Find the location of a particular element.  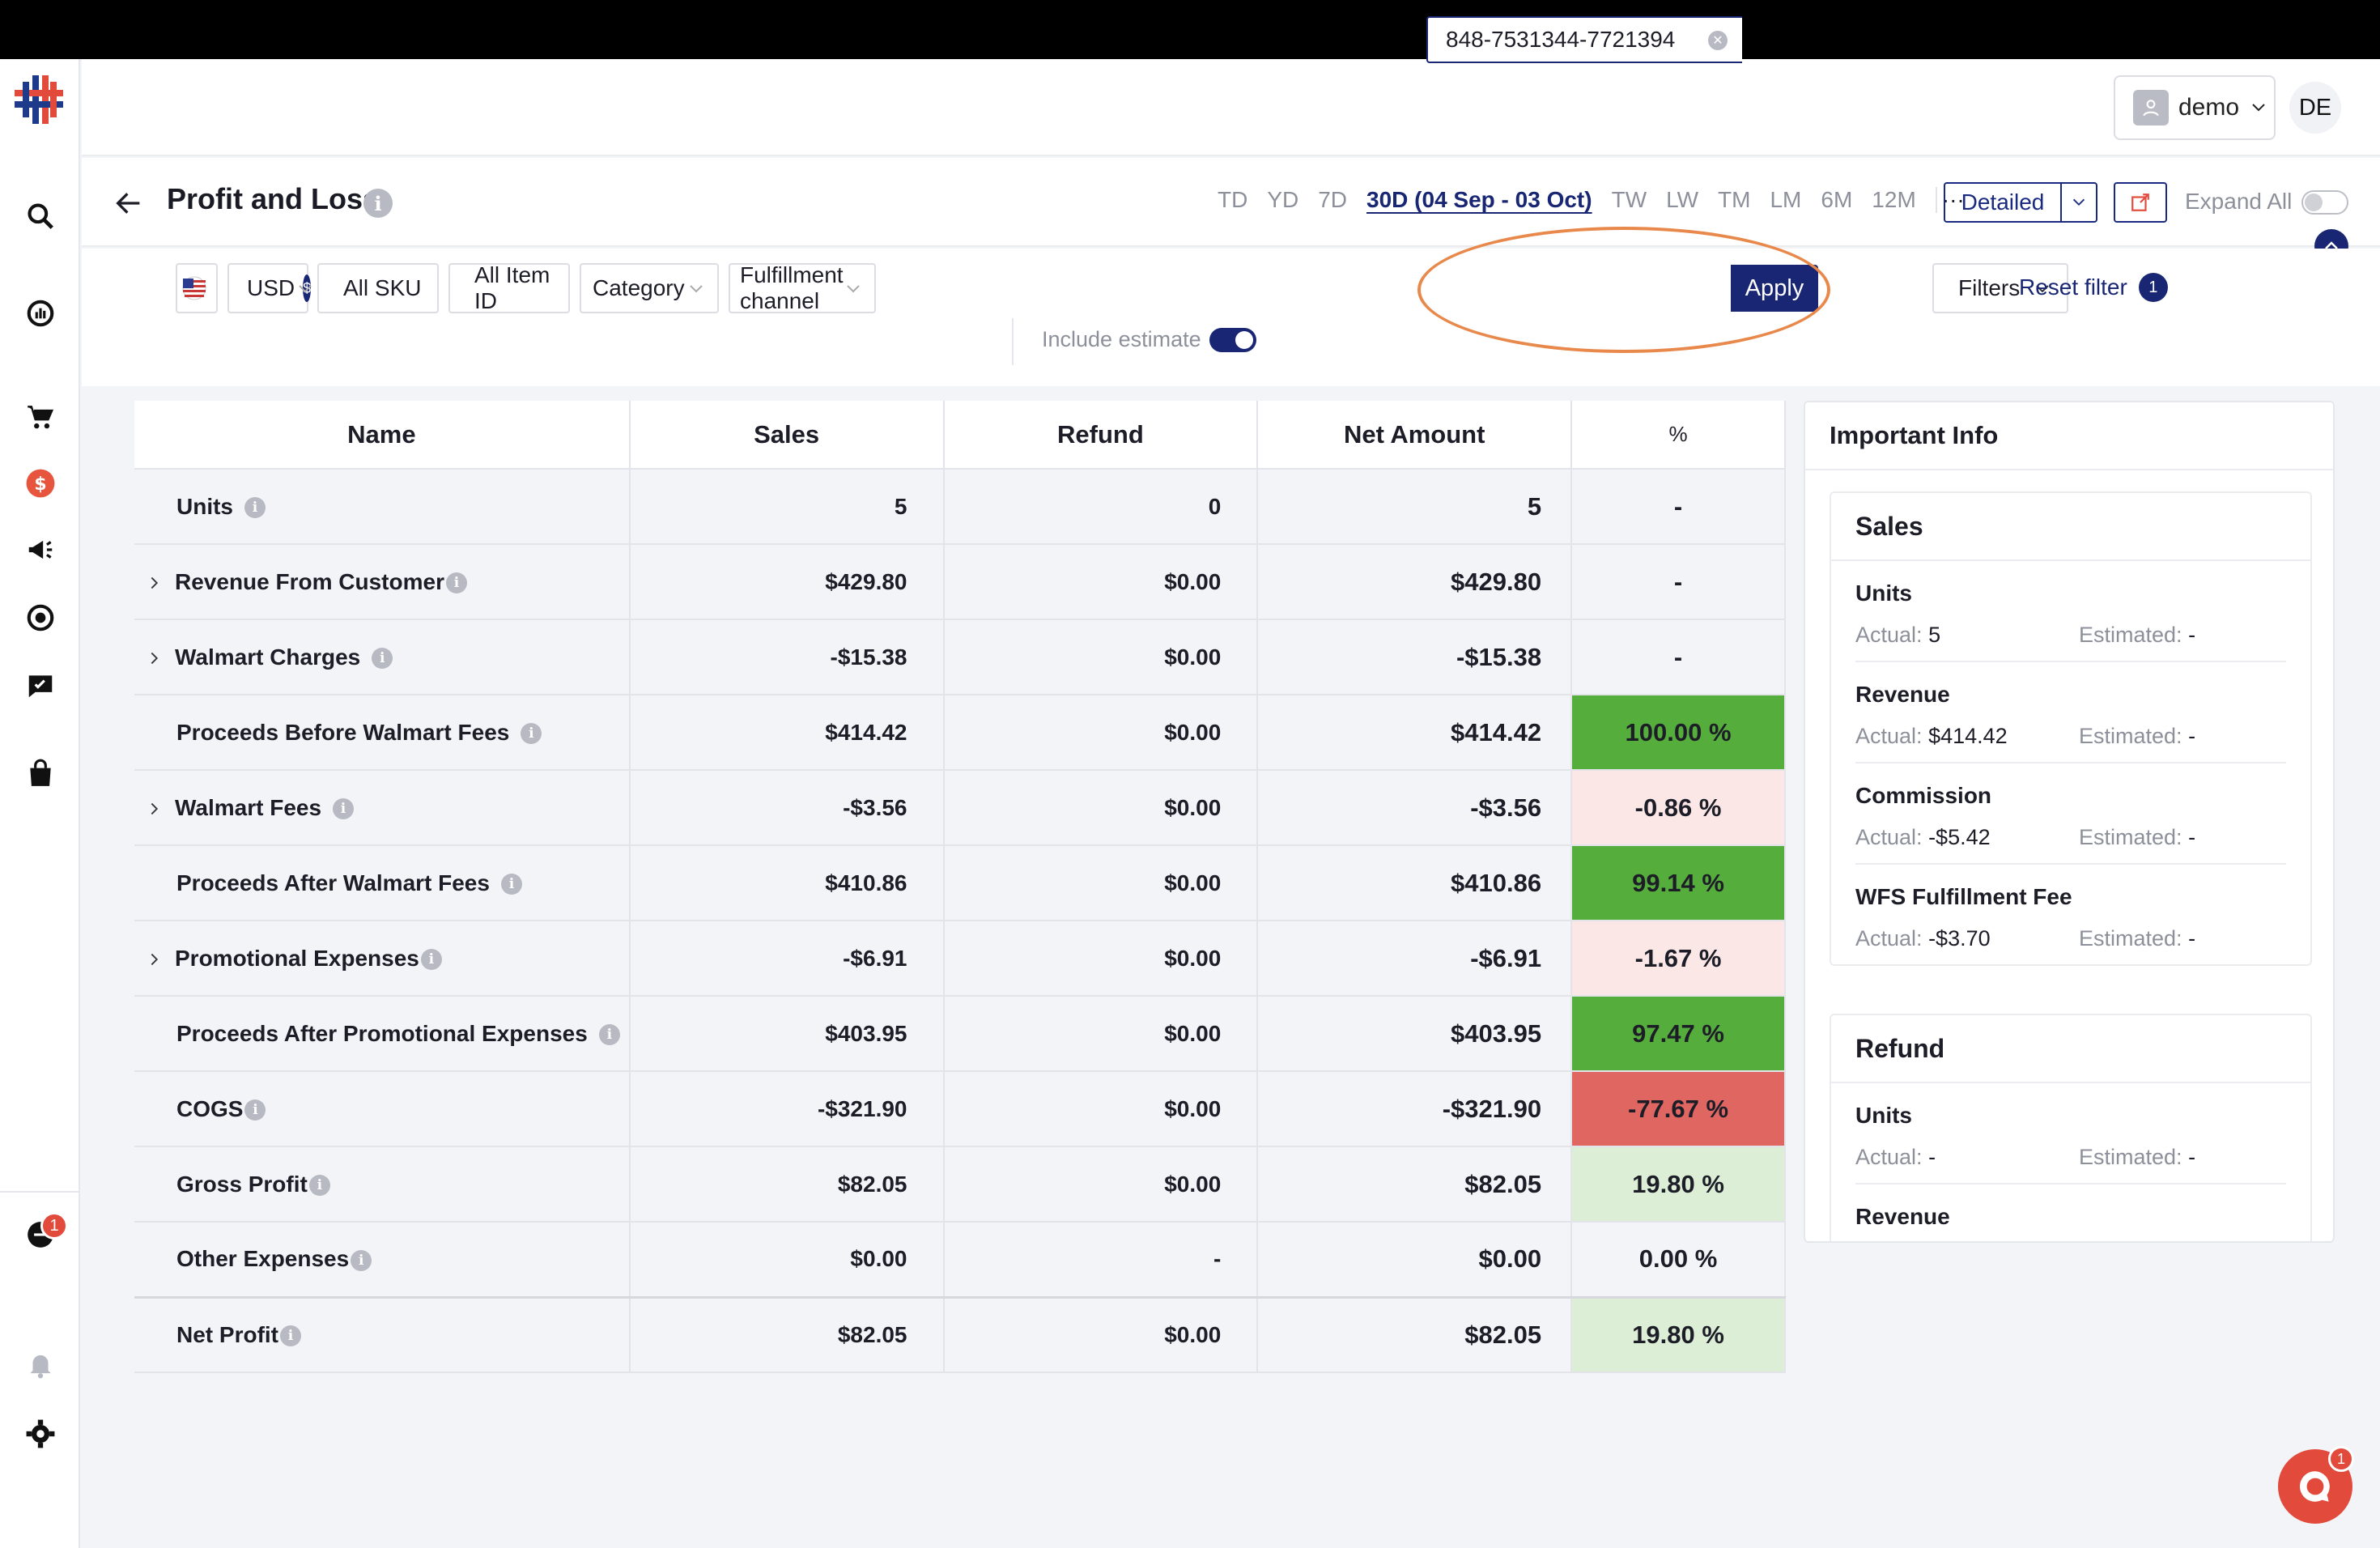

search-analytics-icon is located at coordinates (40, 217).